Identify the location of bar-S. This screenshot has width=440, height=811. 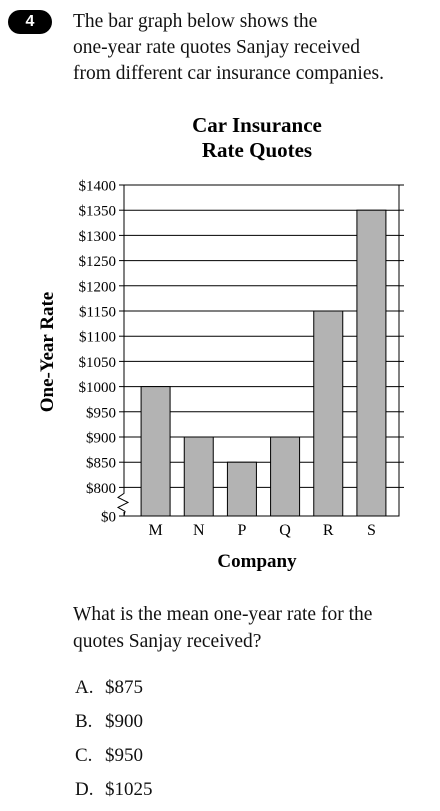
(371, 363).